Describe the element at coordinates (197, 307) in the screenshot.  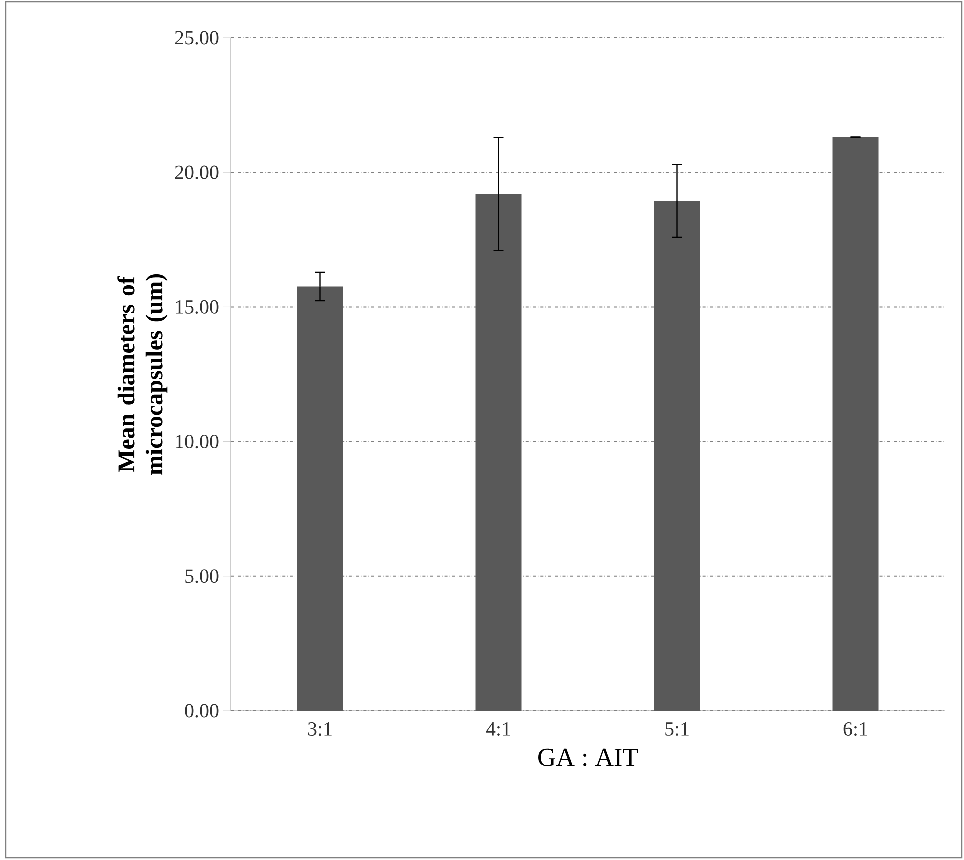
I see `y-tick-label: 15.00` at that location.